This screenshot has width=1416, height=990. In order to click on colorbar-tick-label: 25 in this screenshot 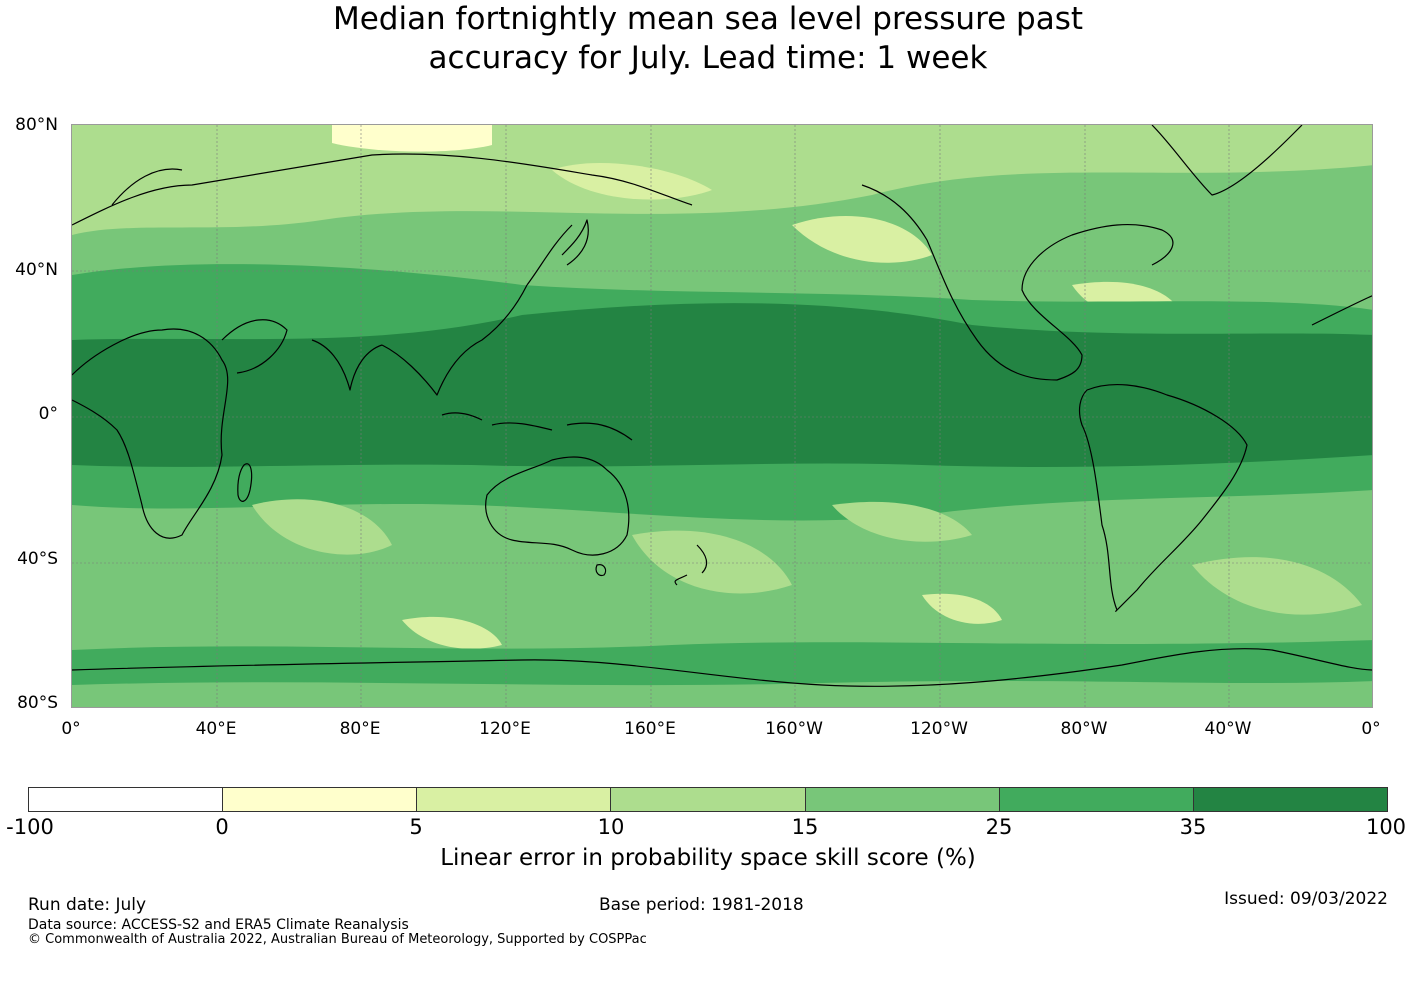, I will do `click(999, 827)`.